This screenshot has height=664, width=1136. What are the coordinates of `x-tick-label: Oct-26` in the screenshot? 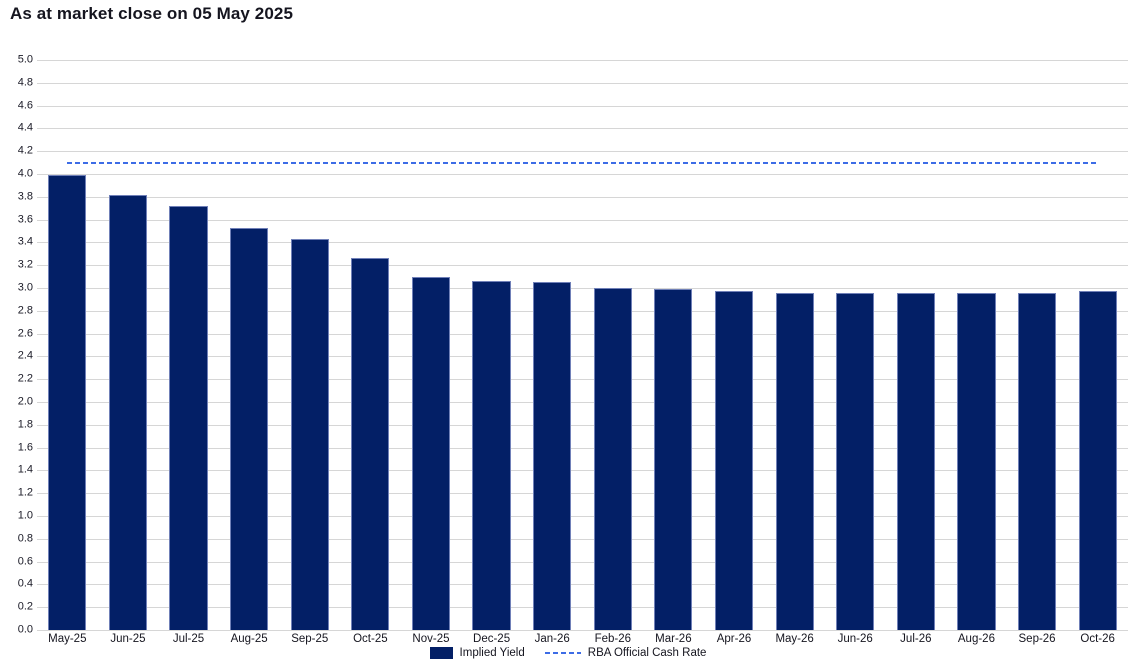 It's located at (1097, 639).